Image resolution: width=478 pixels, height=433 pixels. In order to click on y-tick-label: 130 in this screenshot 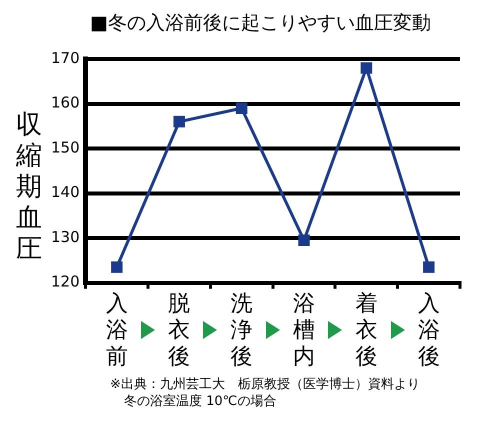, I will do `click(65, 237)`.